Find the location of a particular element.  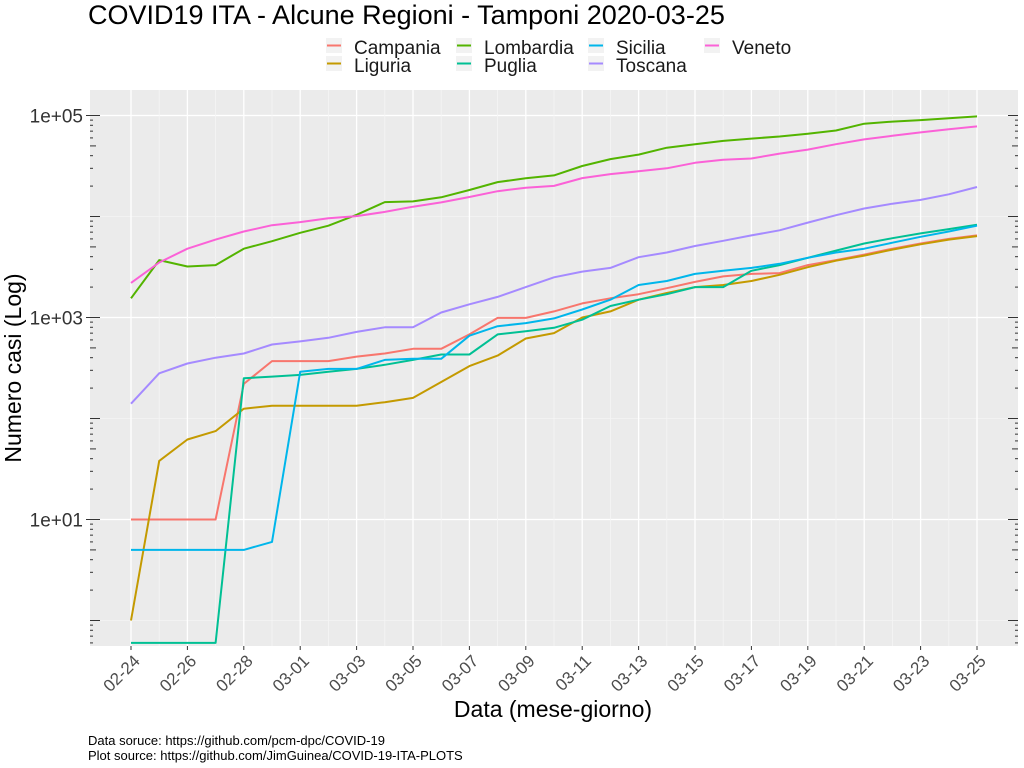

legend-item-sicilia: Sicilia is located at coordinates (627, 48).